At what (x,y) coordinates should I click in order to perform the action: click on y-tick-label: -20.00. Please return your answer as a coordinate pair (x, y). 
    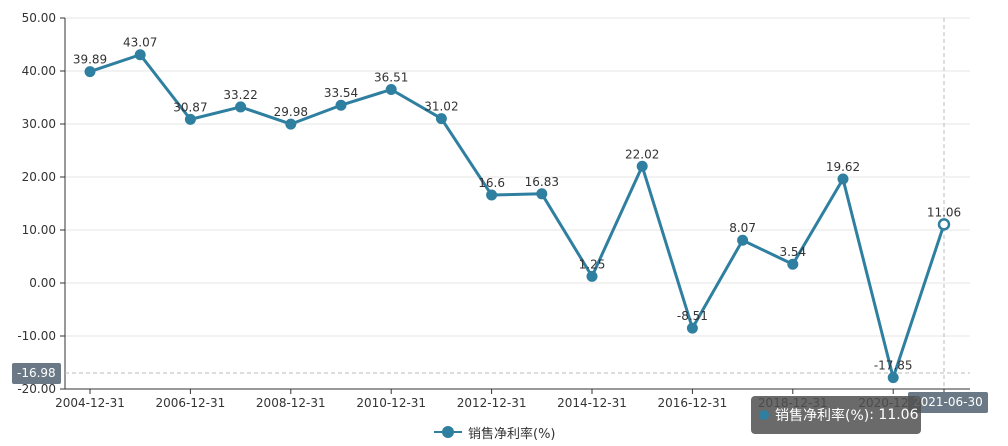
    Looking at the image, I should click on (36, 389).